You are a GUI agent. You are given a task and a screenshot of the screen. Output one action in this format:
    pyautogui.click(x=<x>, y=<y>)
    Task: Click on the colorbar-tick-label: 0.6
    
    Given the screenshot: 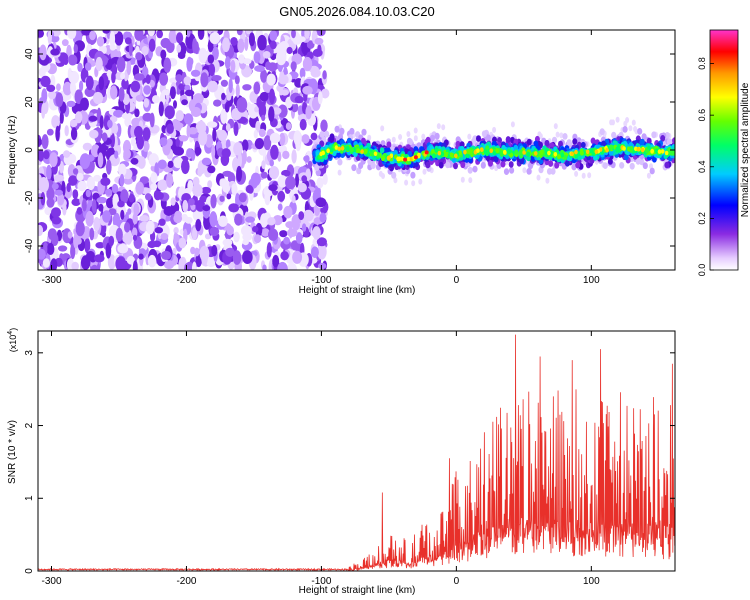 What is the action you would take?
    pyautogui.click(x=702, y=115)
    